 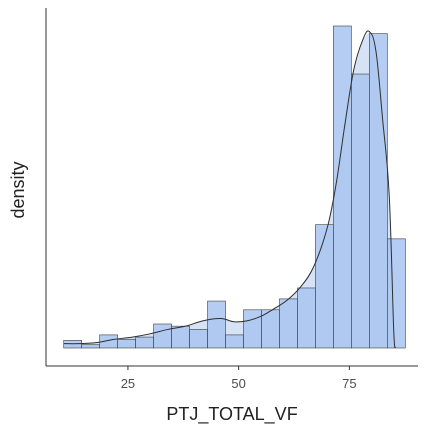 What do you see at coordinates (18, 189) in the screenshot?
I see `y-axis-title: density` at bounding box center [18, 189].